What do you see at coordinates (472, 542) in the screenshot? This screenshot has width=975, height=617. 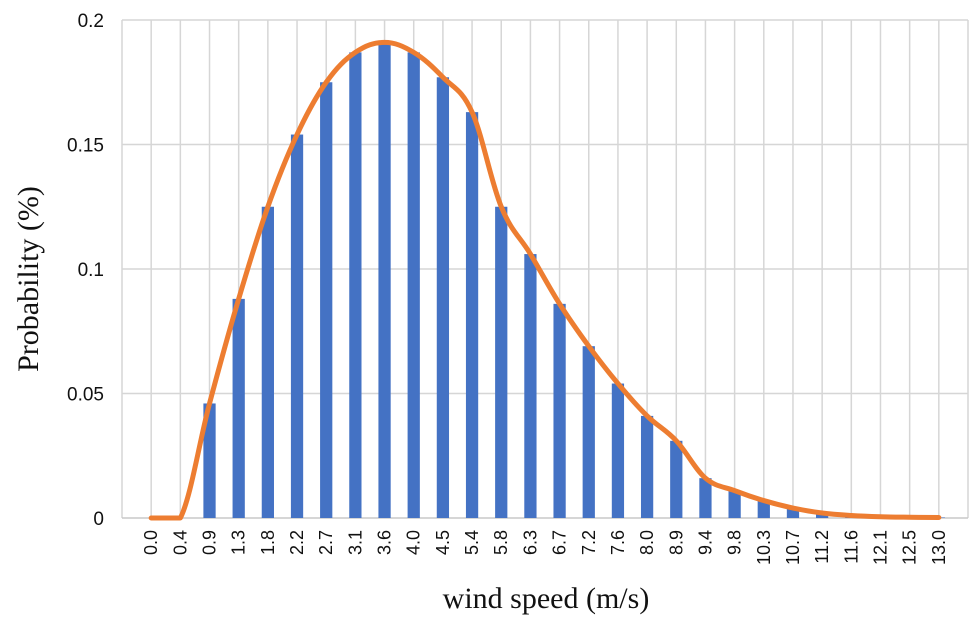 I see `x-tick-label: 5.4` at bounding box center [472, 542].